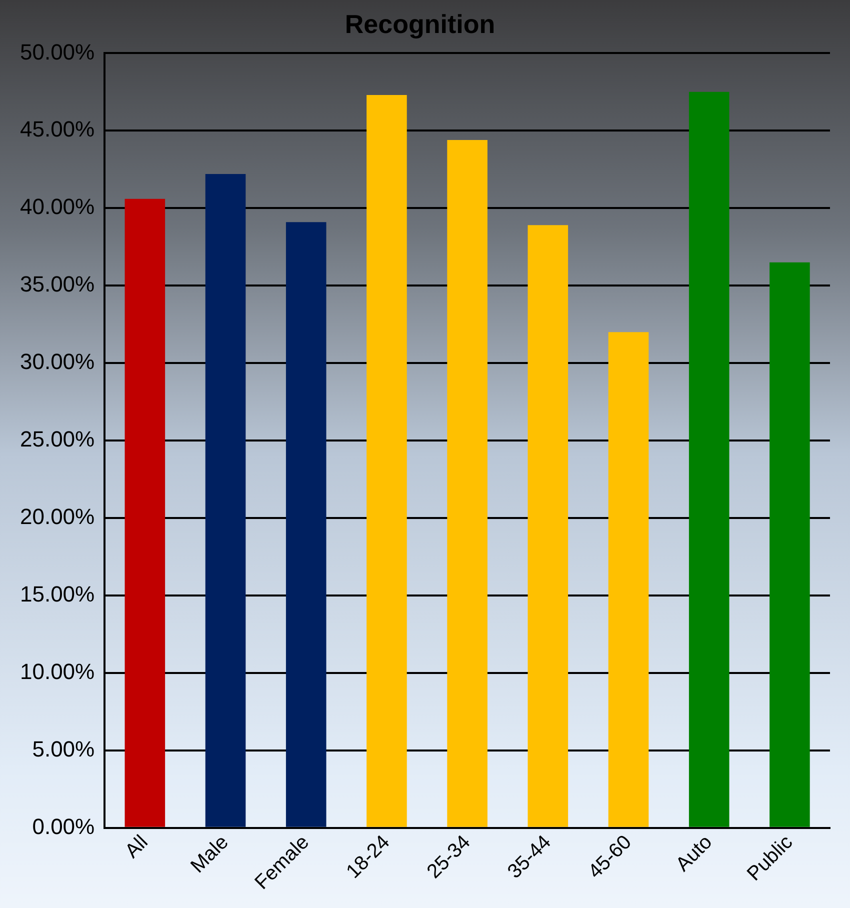 Image resolution: width=850 pixels, height=908 pixels. What do you see at coordinates (57, 284) in the screenshot?
I see `y-tick-label: 35.00%` at bounding box center [57, 284].